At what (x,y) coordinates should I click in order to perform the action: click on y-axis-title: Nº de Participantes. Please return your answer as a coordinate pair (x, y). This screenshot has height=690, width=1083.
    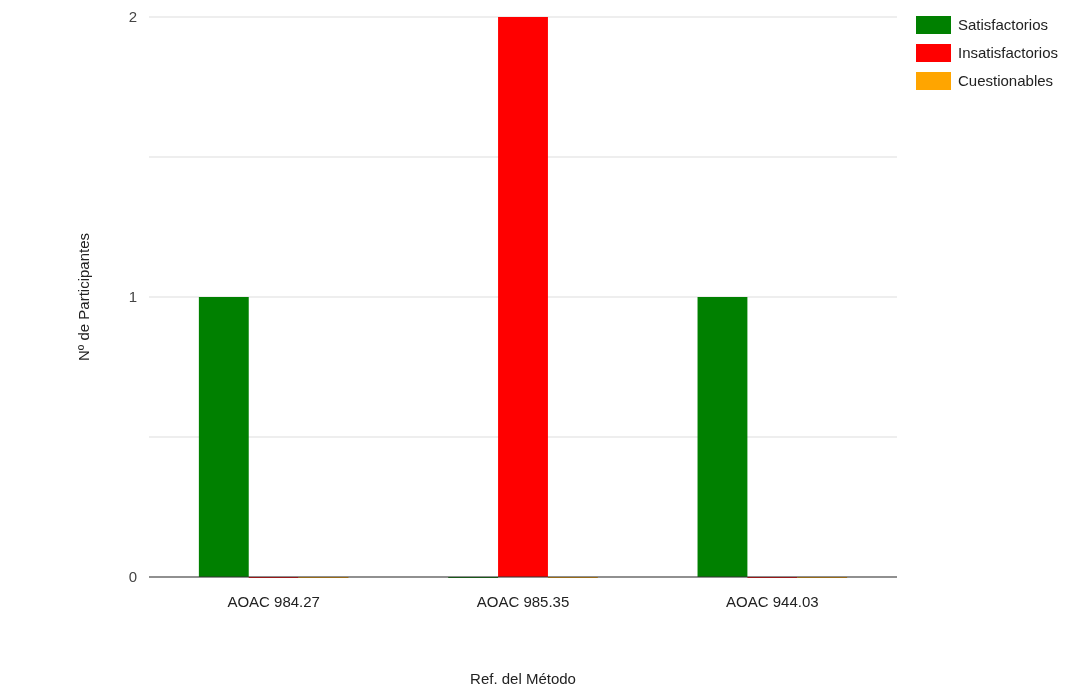
    Looking at the image, I should click on (83, 297).